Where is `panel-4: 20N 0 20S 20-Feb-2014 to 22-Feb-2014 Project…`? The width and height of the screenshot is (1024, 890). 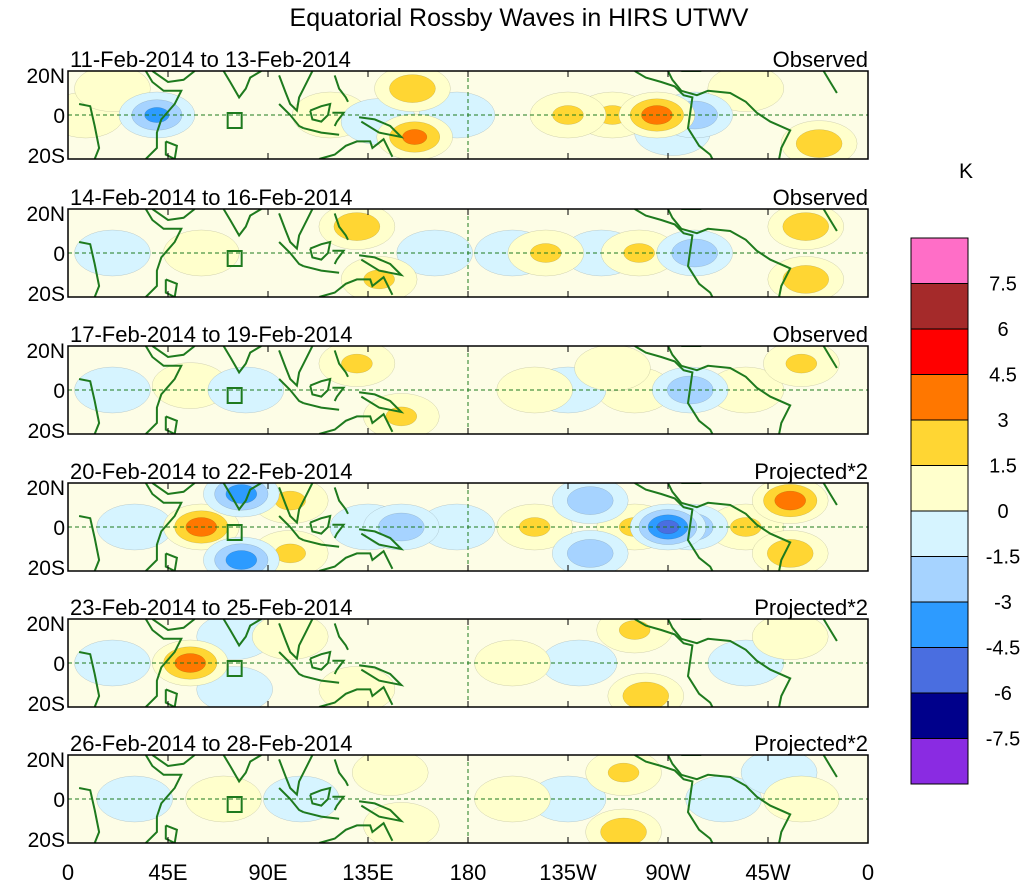 panel-4: 20N 0 20S 20-Feb-2014 to 22-Feb-2014 Project… is located at coordinates (447, 519).